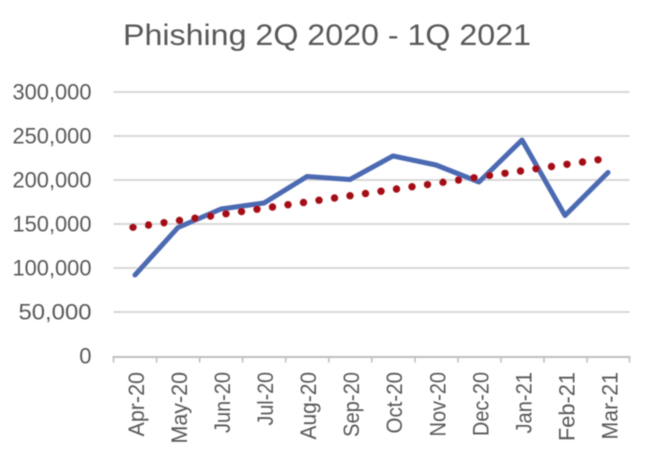  I want to click on svg-text: Aug-20, so click(308, 406).